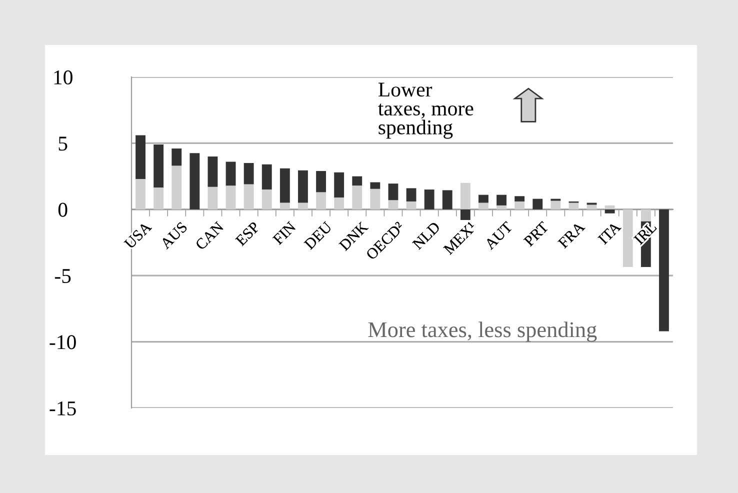  What do you see at coordinates (63, 408) in the screenshot?
I see `y-tick-label: -15` at bounding box center [63, 408].